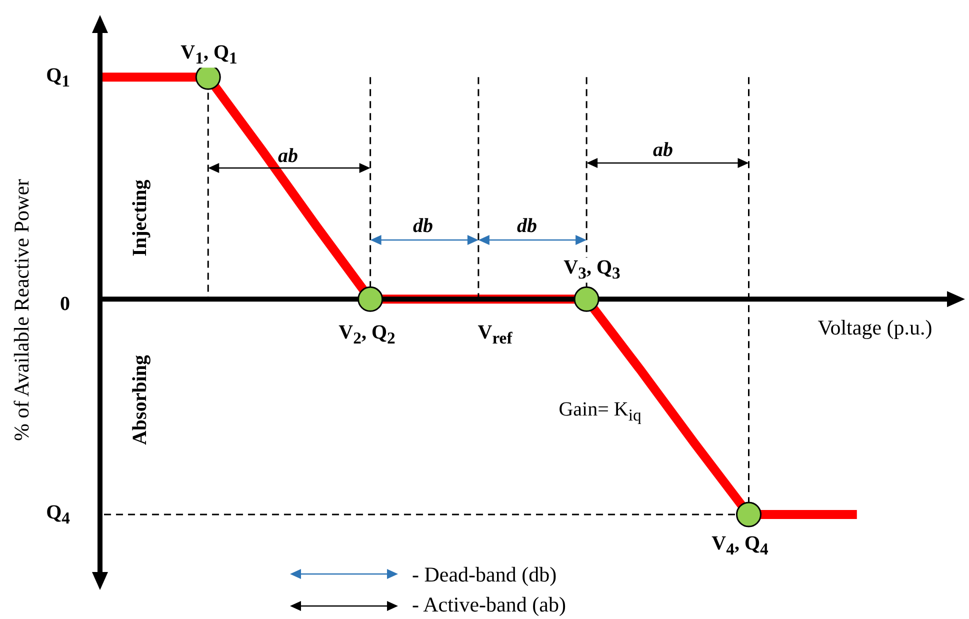 The height and width of the screenshot is (619, 969). Describe the element at coordinates (740, 545) in the screenshot. I see `text: V$_{4}$, Q$_{4}$` at that location.